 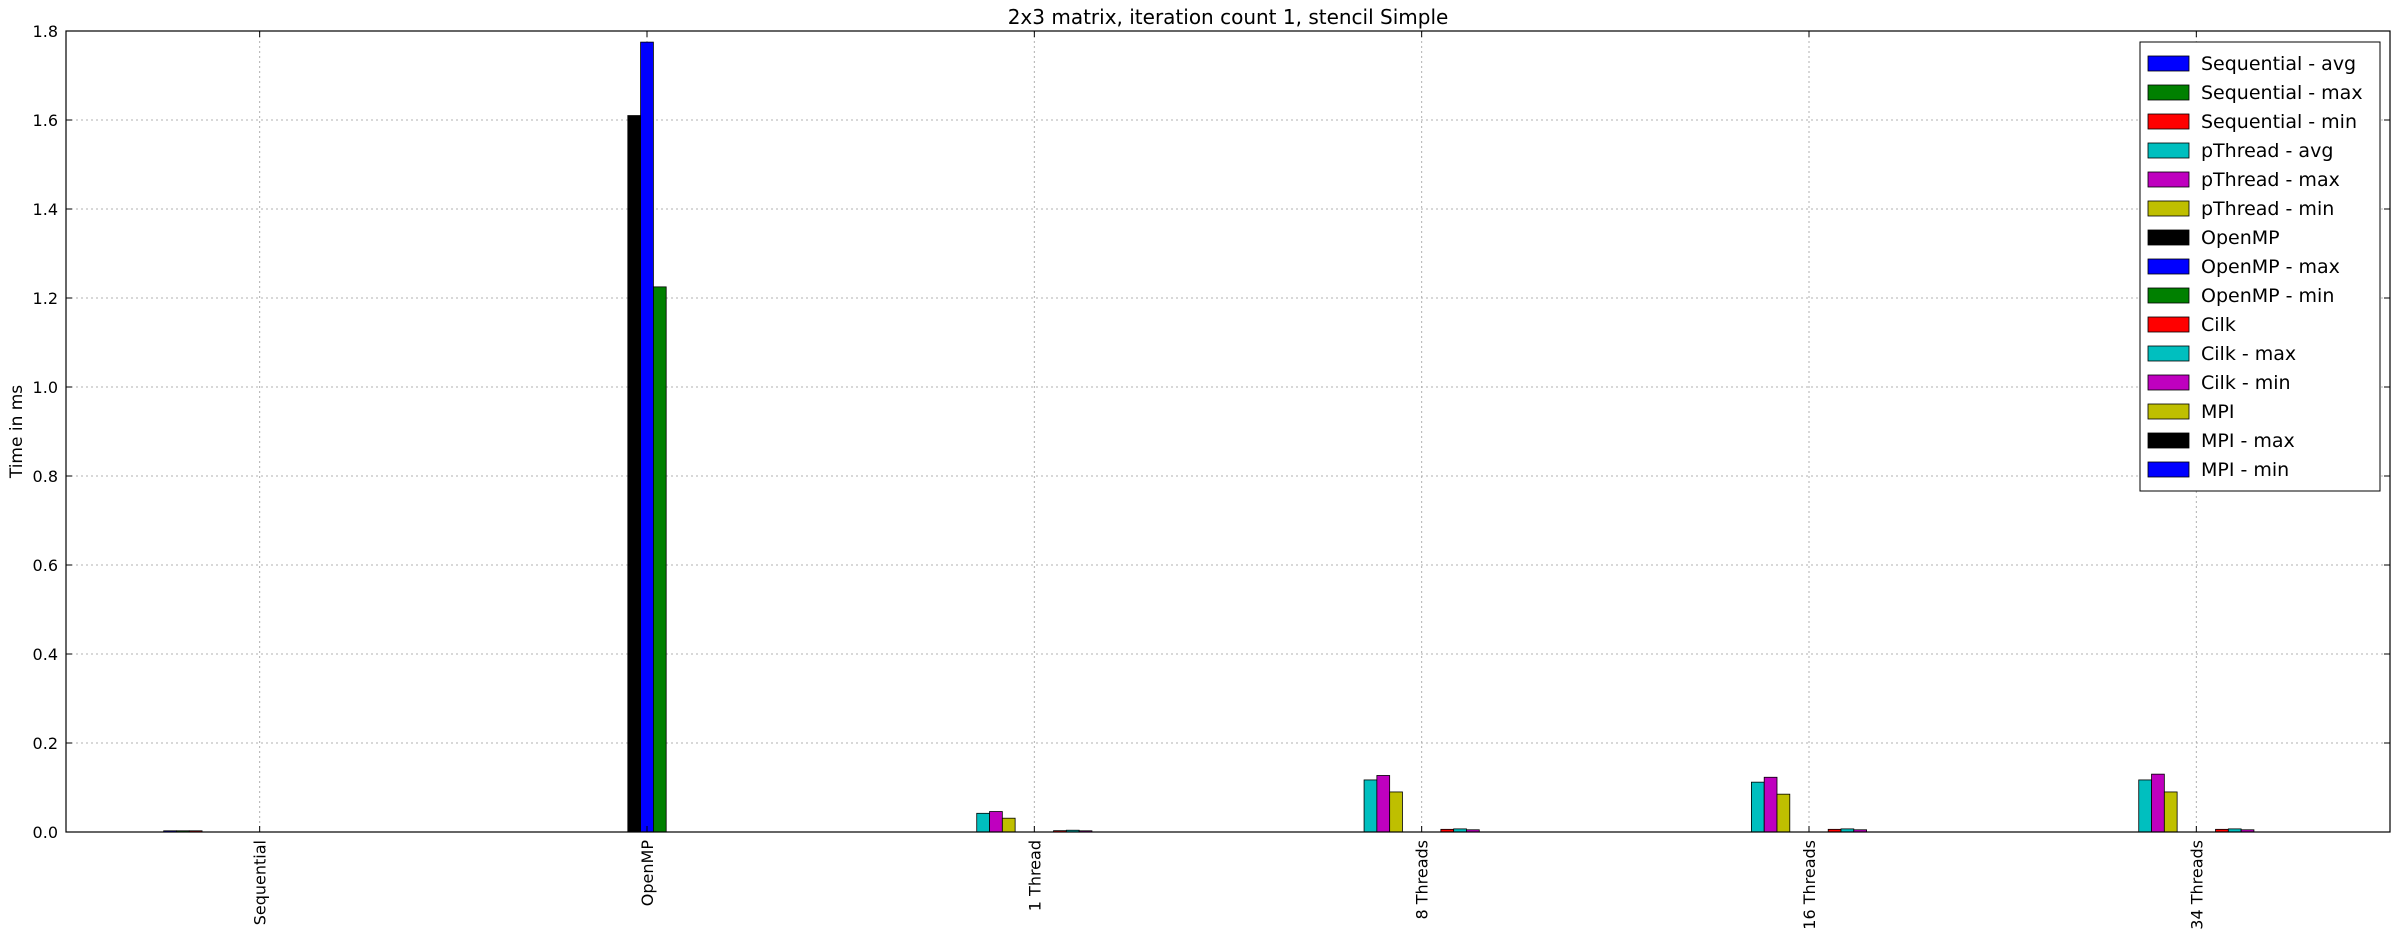 What do you see at coordinates (2270, 267) in the screenshot?
I see `legend-entry: OpenMP - max` at bounding box center [2270, 267].